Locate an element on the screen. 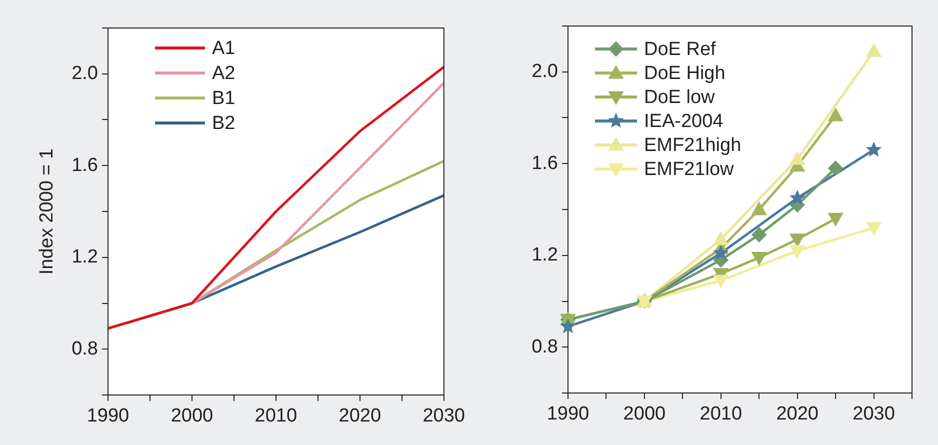  legend-label: B1 is located at coordinates (224, 99).